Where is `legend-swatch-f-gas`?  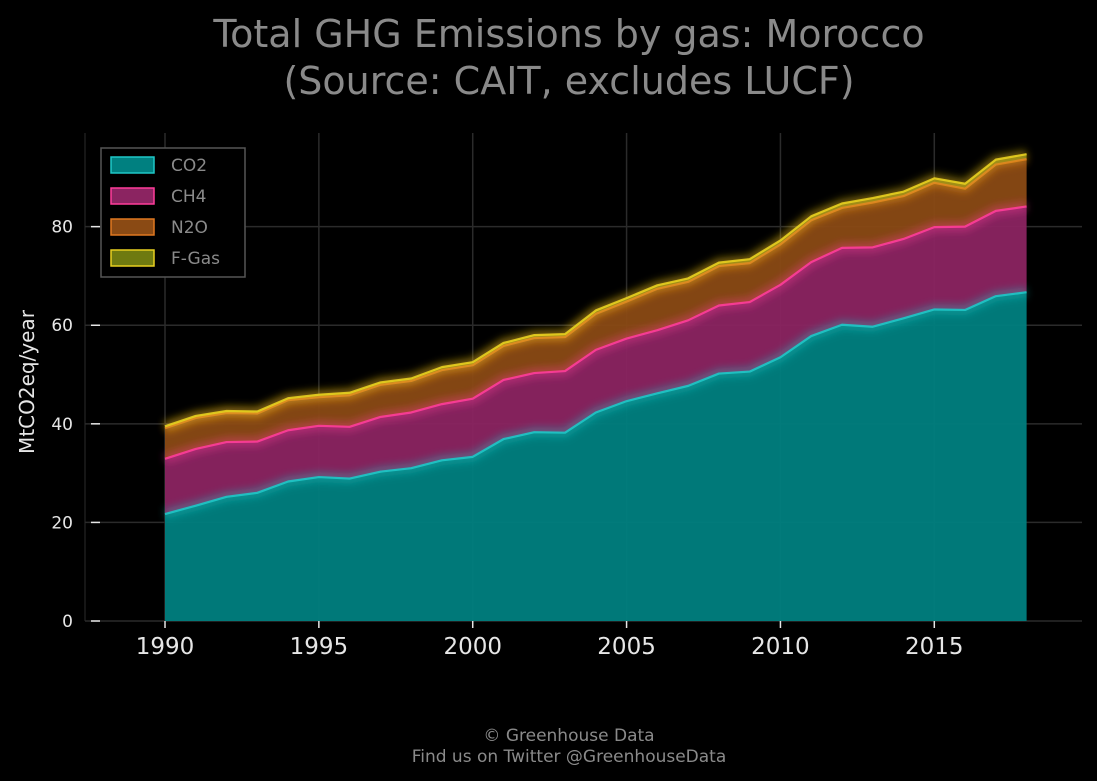
legend-swatch-f-gas is located at coordinates (132, 258).